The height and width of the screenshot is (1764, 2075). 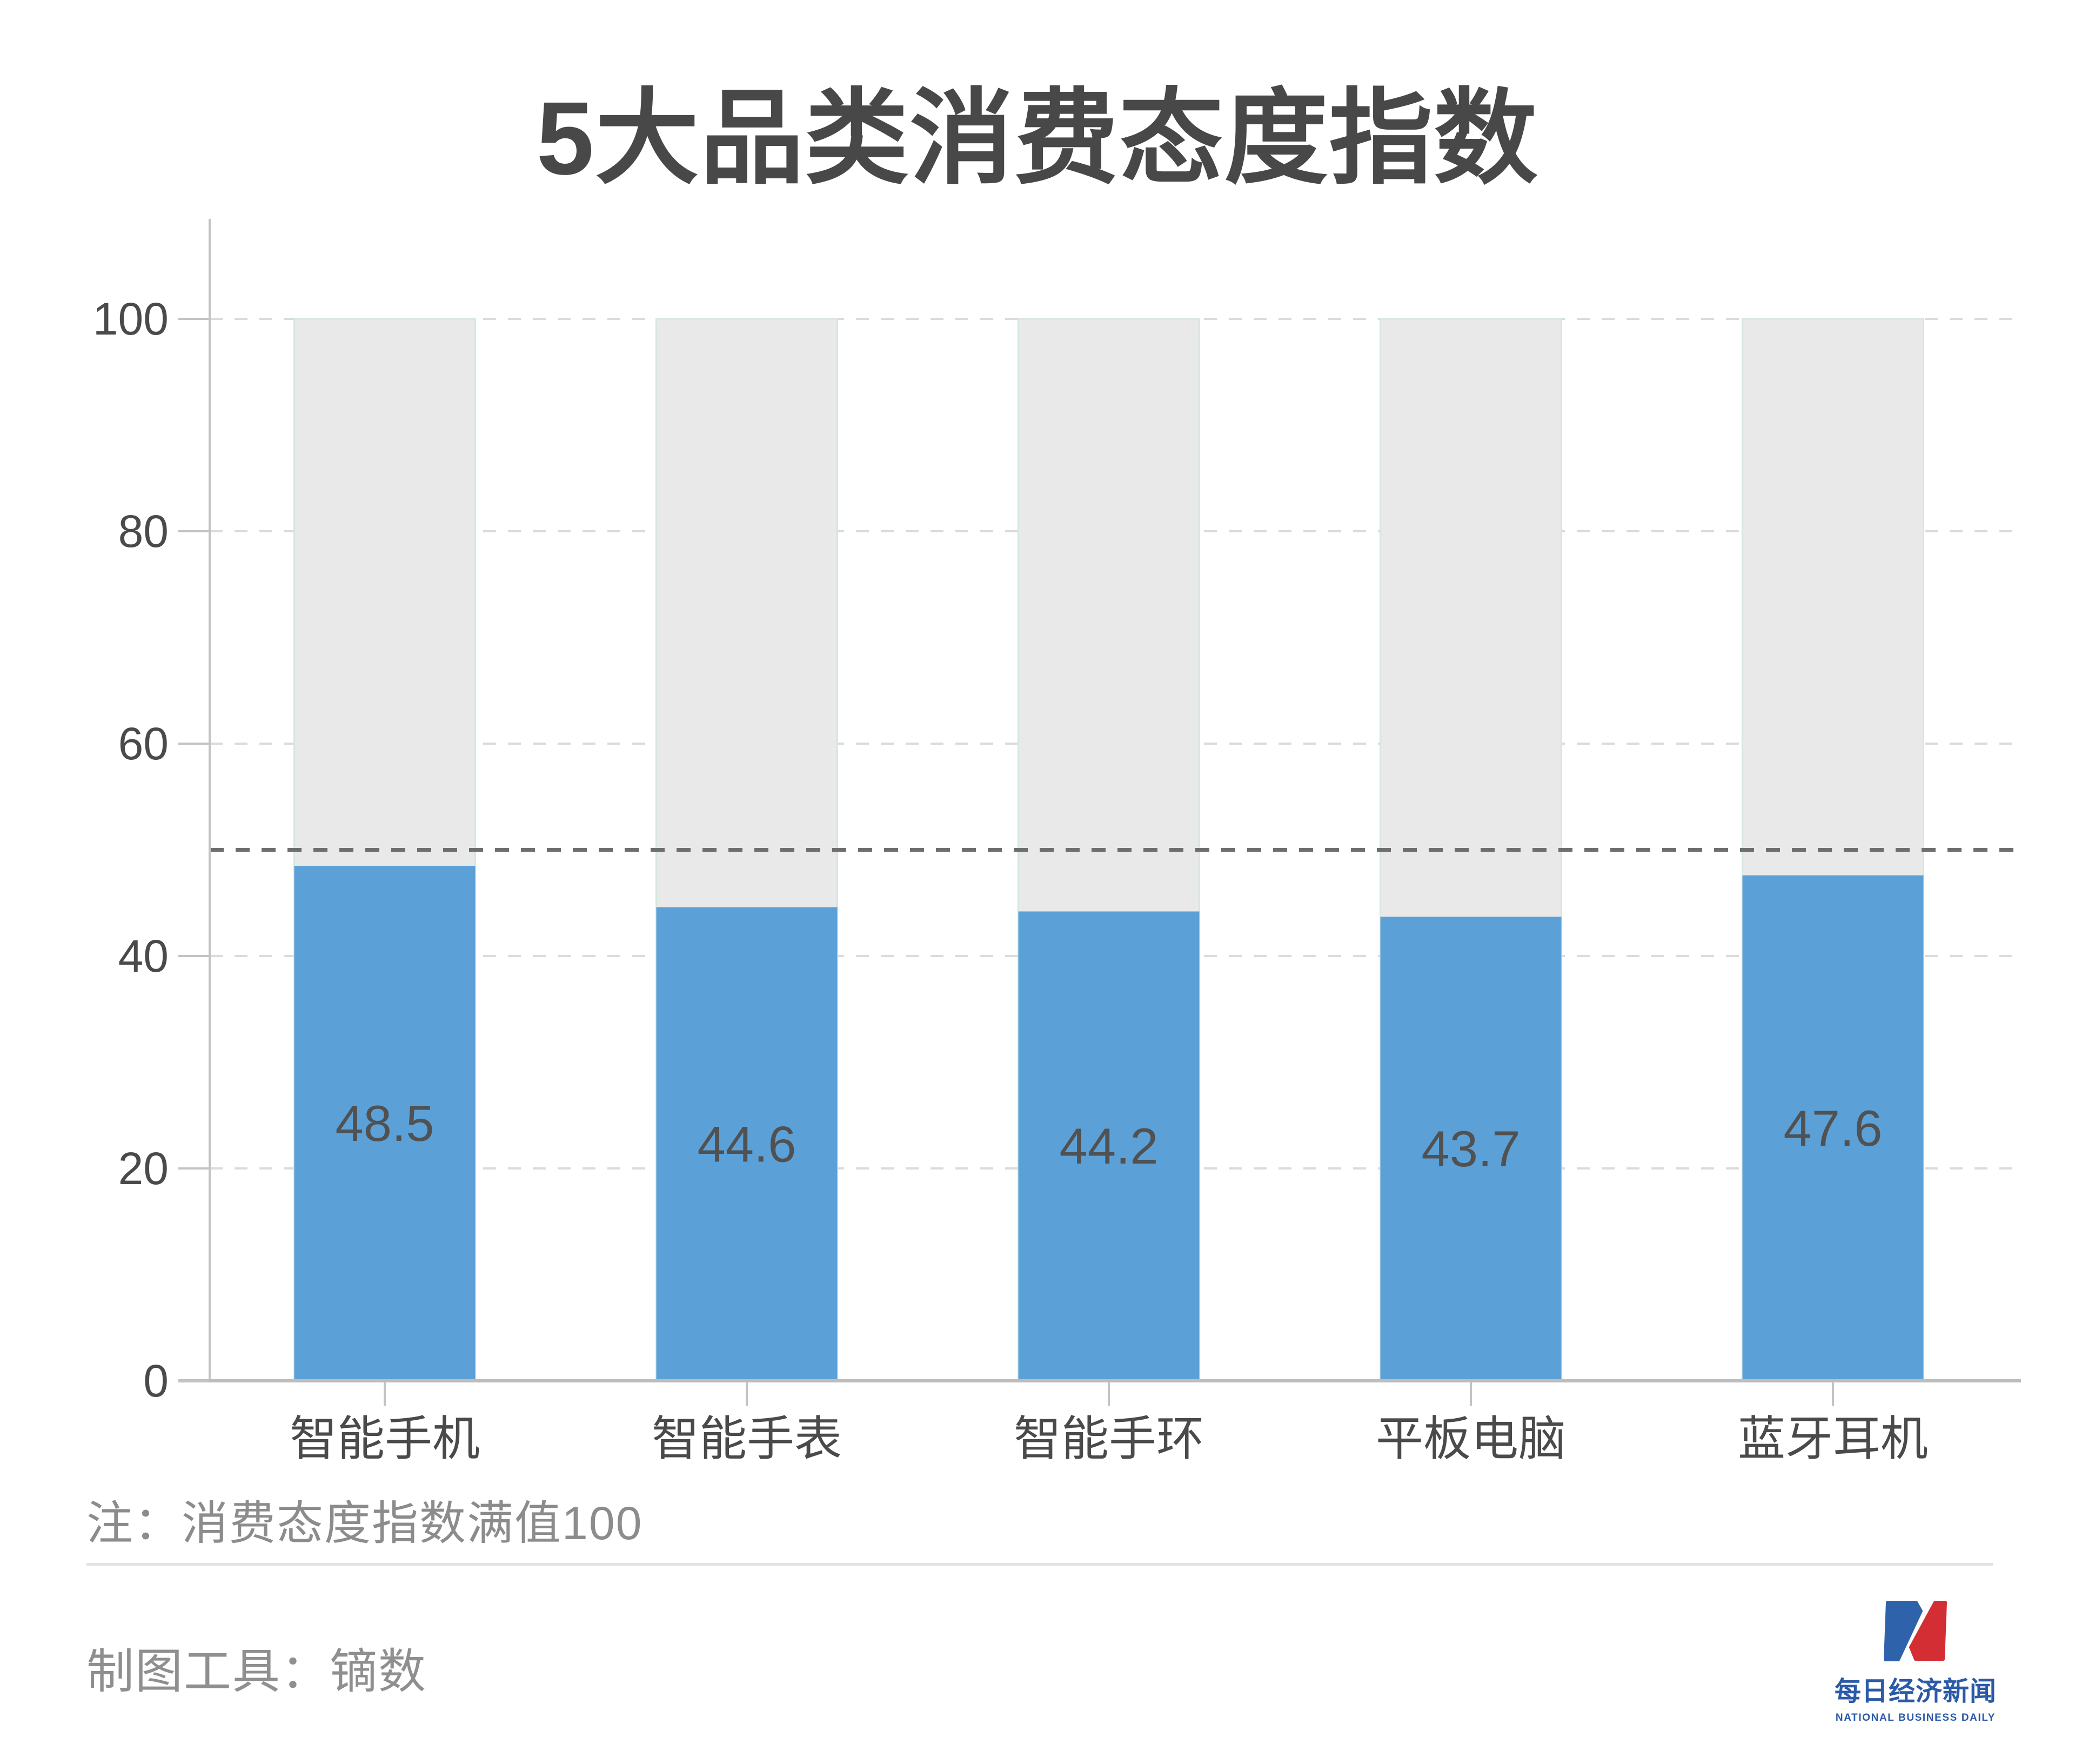 I want to click on x-axis-label-3: 智能手环, so click(x=1109, y=1439).